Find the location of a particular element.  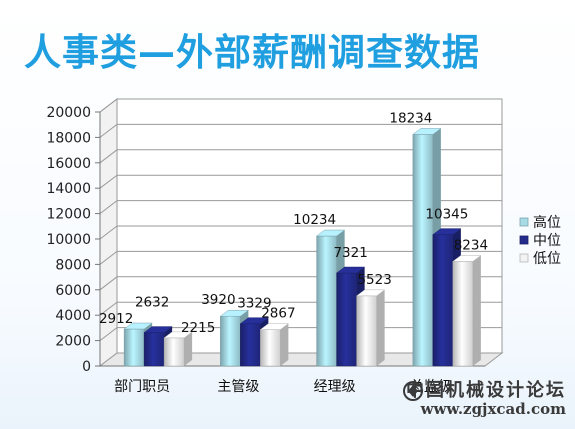

y-tick-label: 6000 is located at coordinates (73, 291).